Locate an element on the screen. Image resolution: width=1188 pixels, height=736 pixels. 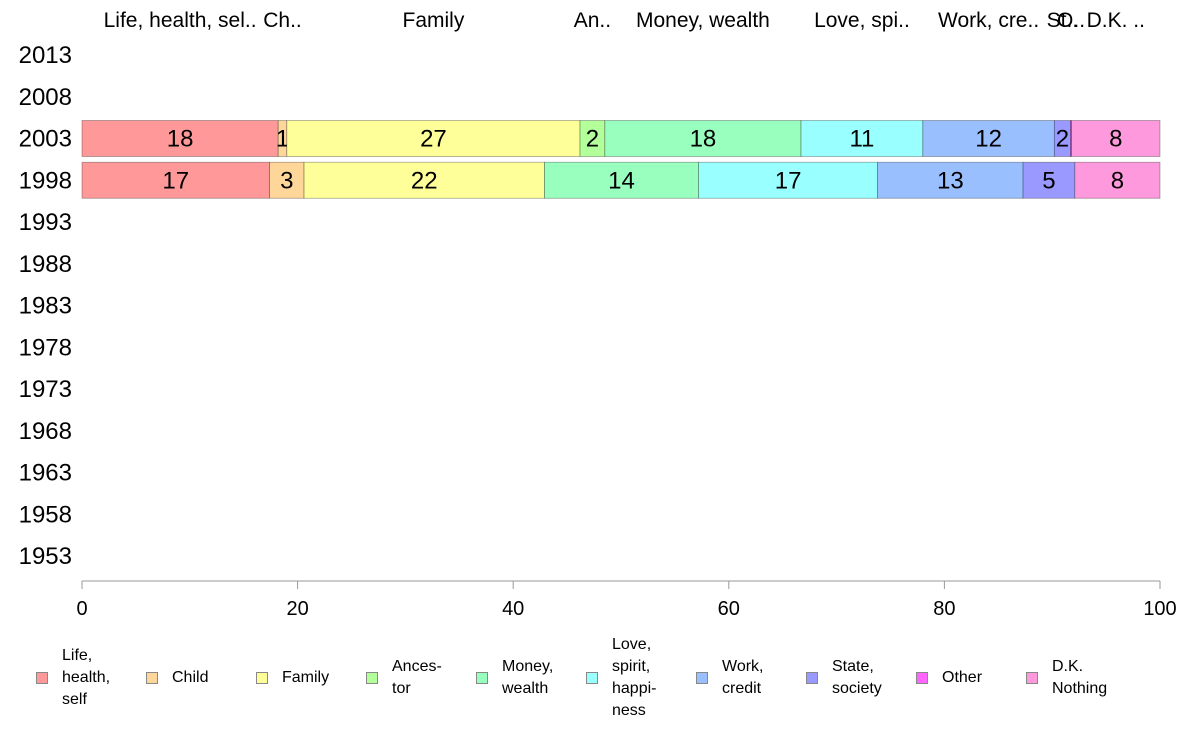
legend-item-3: Family is located at coordinates (292, 678).